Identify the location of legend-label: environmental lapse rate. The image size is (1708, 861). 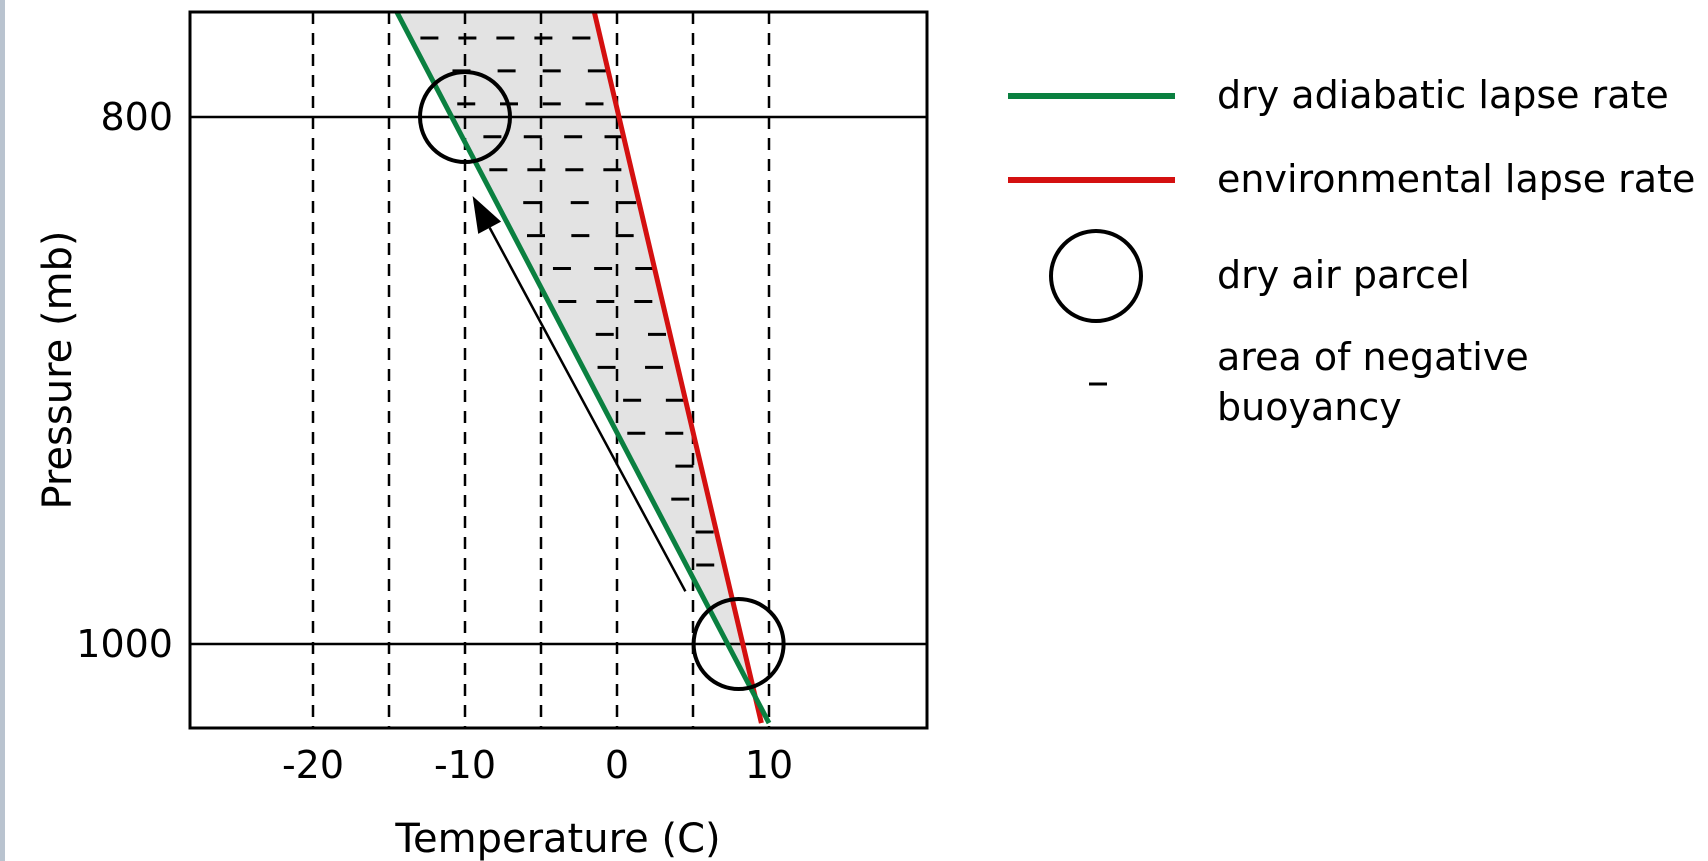
(1456, 179).